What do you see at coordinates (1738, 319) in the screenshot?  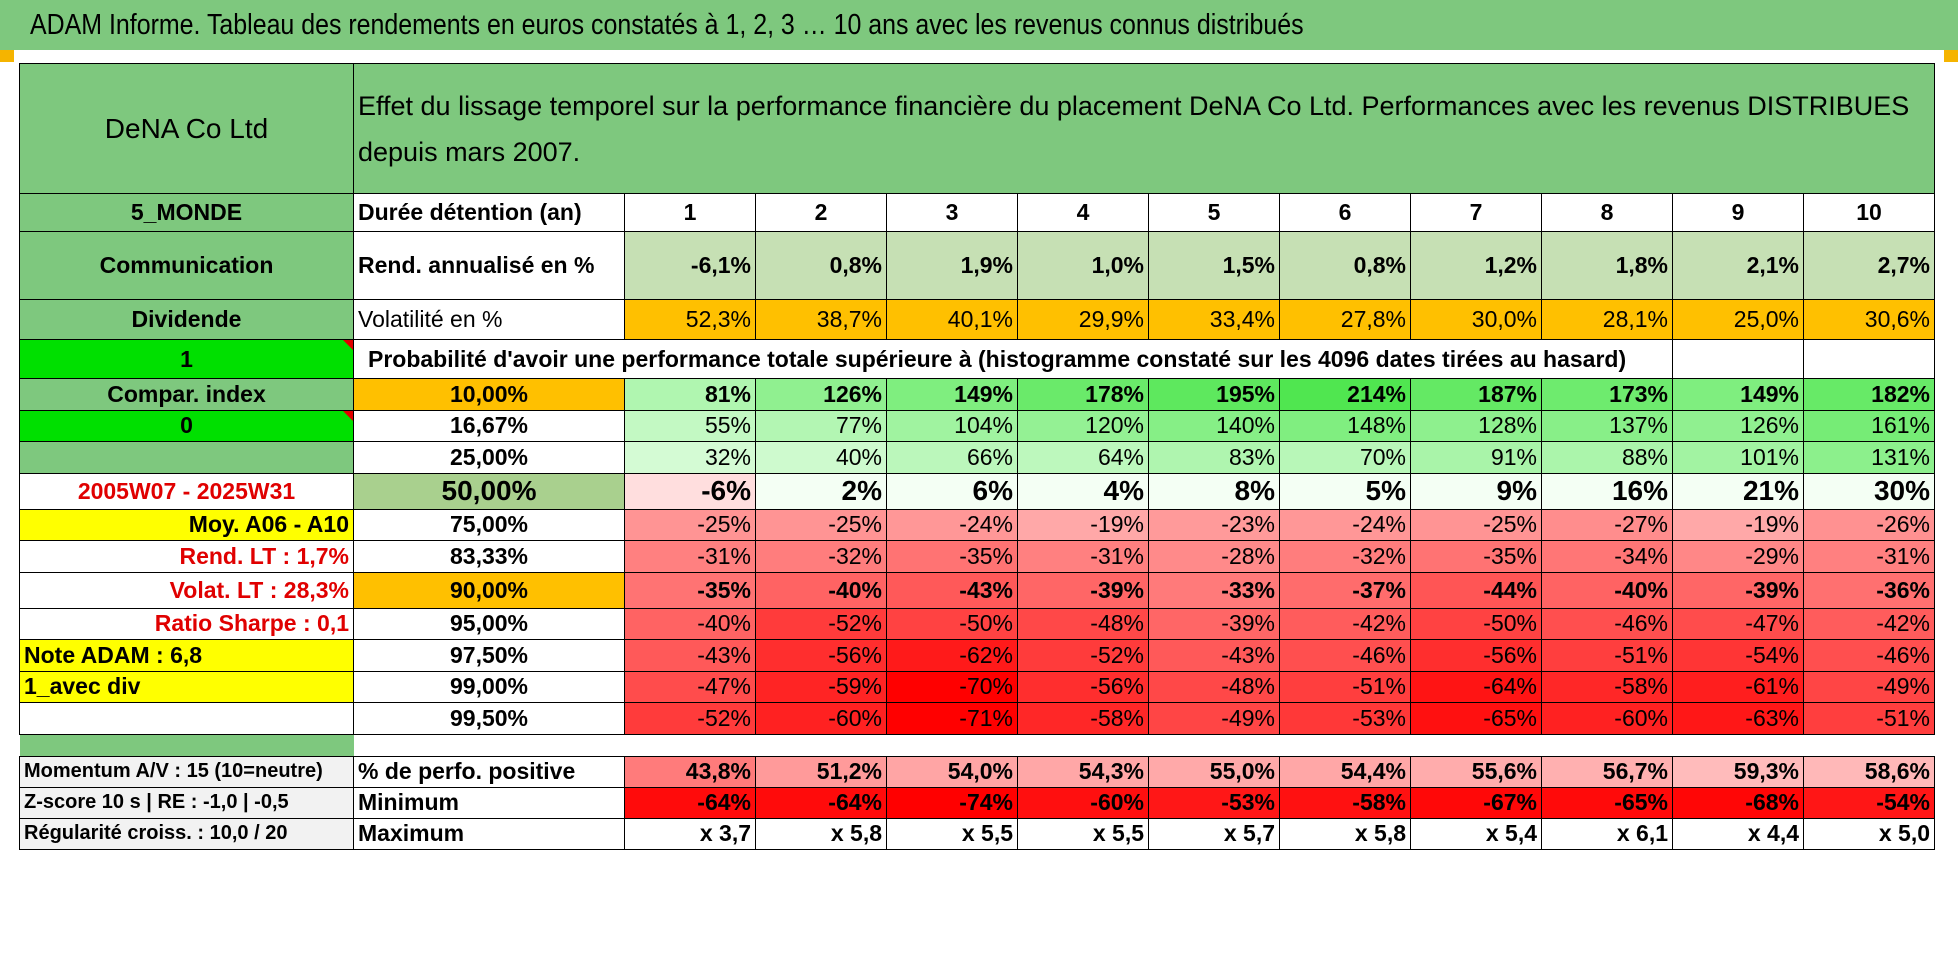 I see `vol-cell: 25,0%` at bounding box center [1738, 319].